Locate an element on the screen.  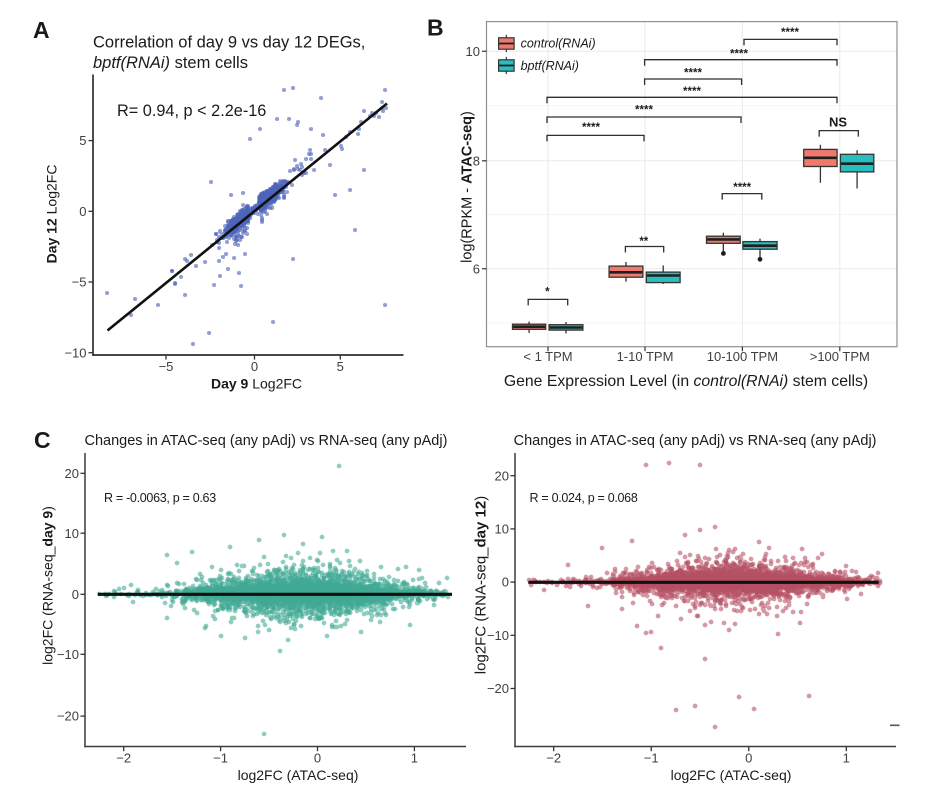
svg-text: 6 is located at coordinates (476, 268).